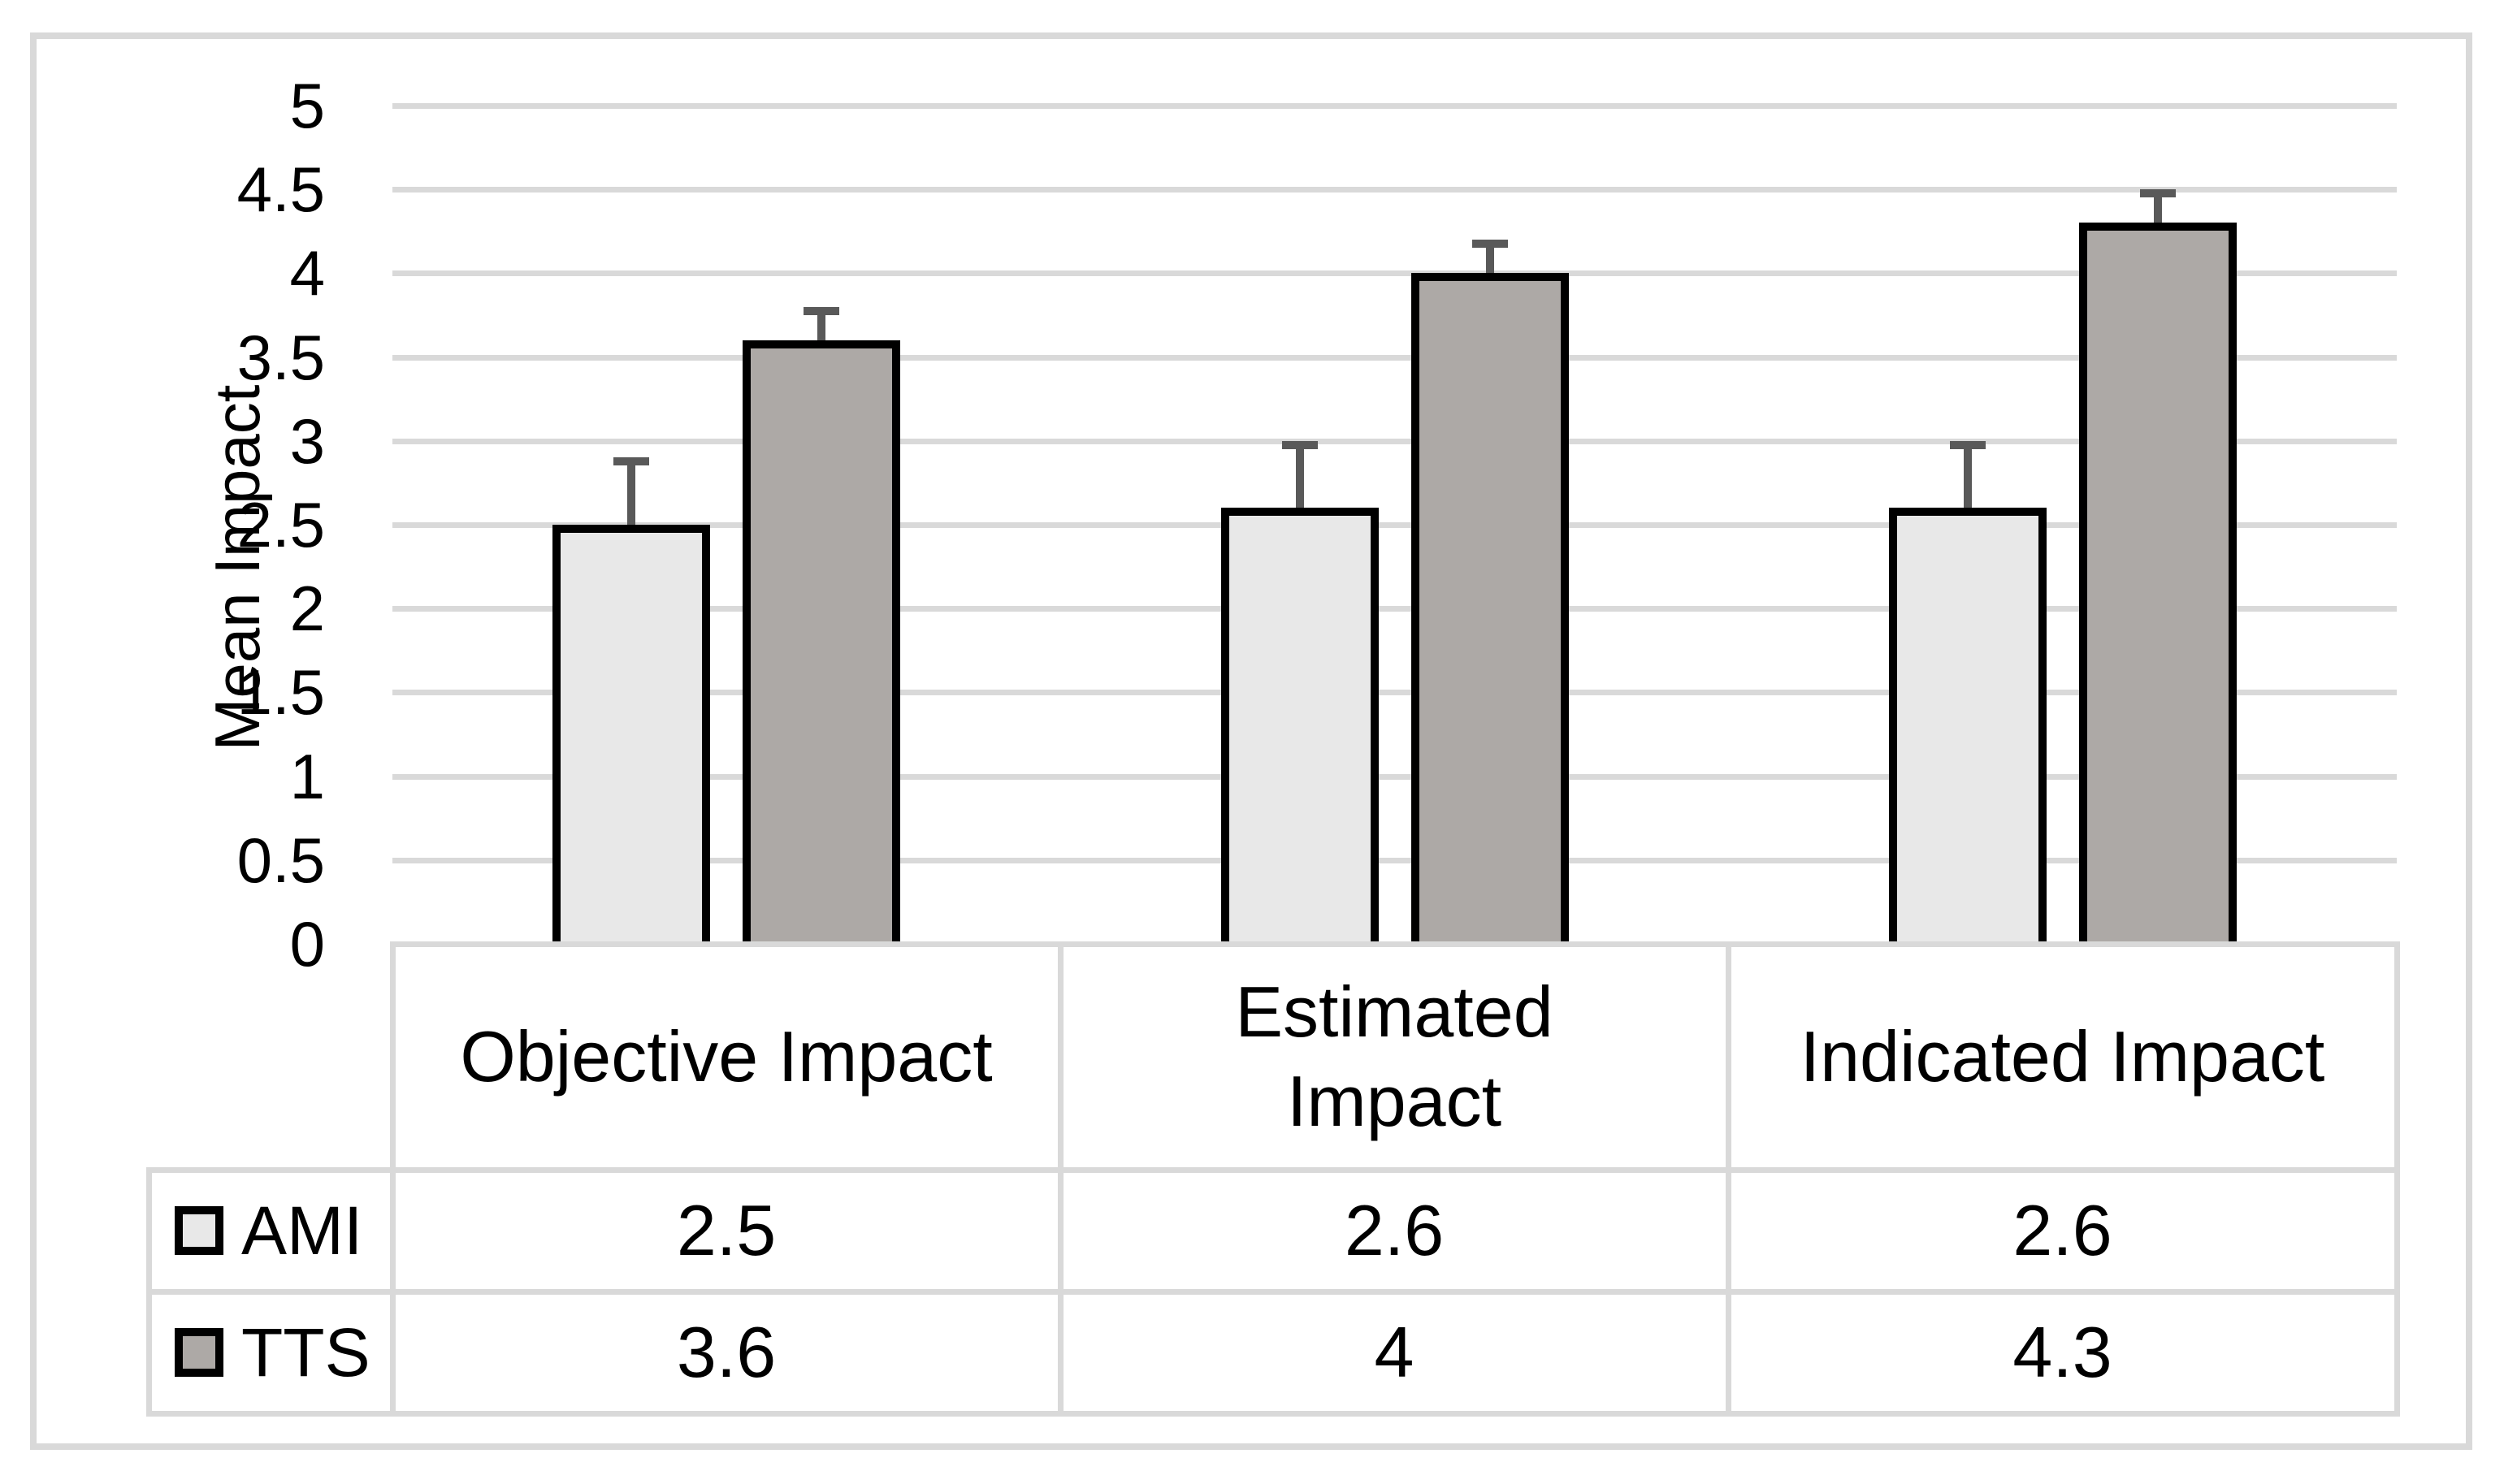 Image resolution: width=2504 pixels, height=1484 pixels. Describe the element at coordinates (307, 609) in the screenshot. I see `y-tick-label: 2` at that location.